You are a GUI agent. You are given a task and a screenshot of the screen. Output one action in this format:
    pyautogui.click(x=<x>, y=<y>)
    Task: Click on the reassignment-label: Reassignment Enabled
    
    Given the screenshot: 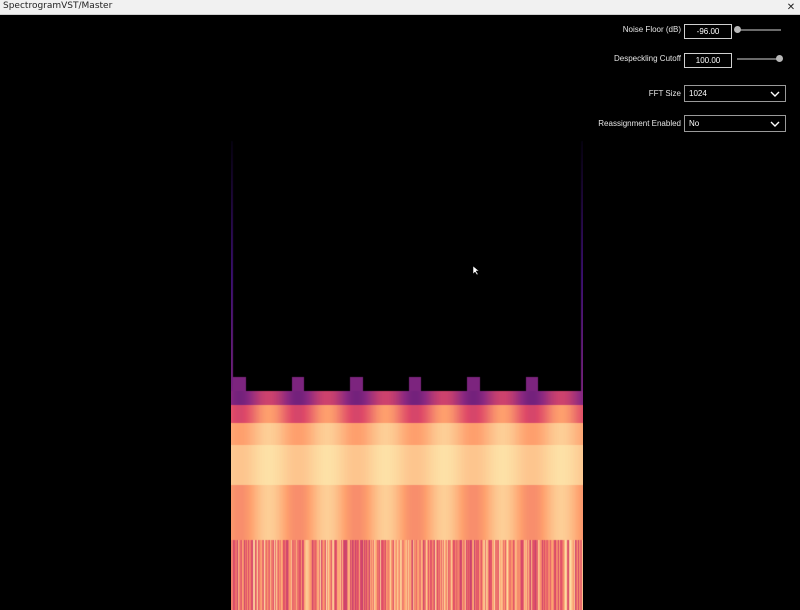 What is the action you would take?
    pyautogui.click(x=639, y=123)
    